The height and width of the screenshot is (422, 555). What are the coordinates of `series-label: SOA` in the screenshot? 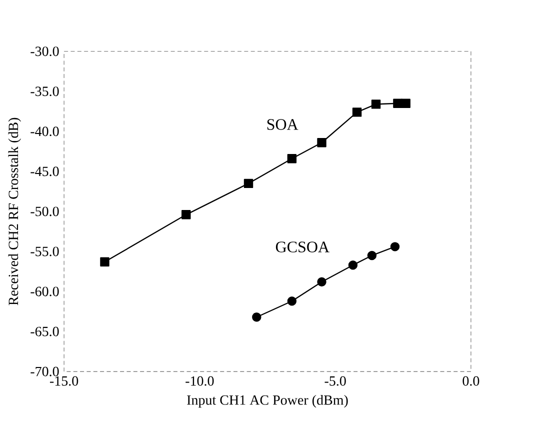 It's located at (282, 124).